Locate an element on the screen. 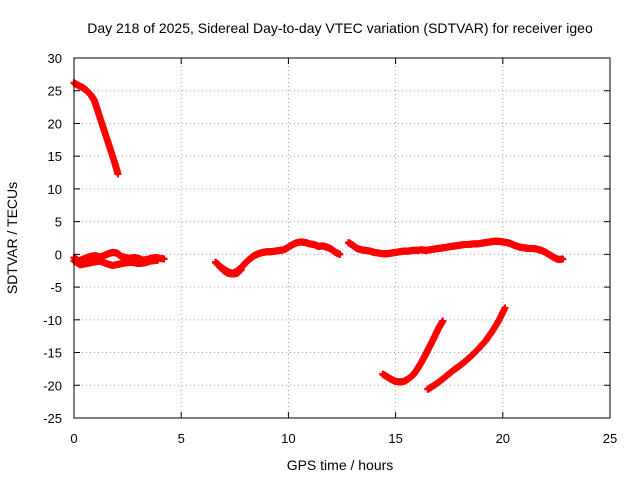  y-tick-label: 30 is located at coordinates (55, 58).